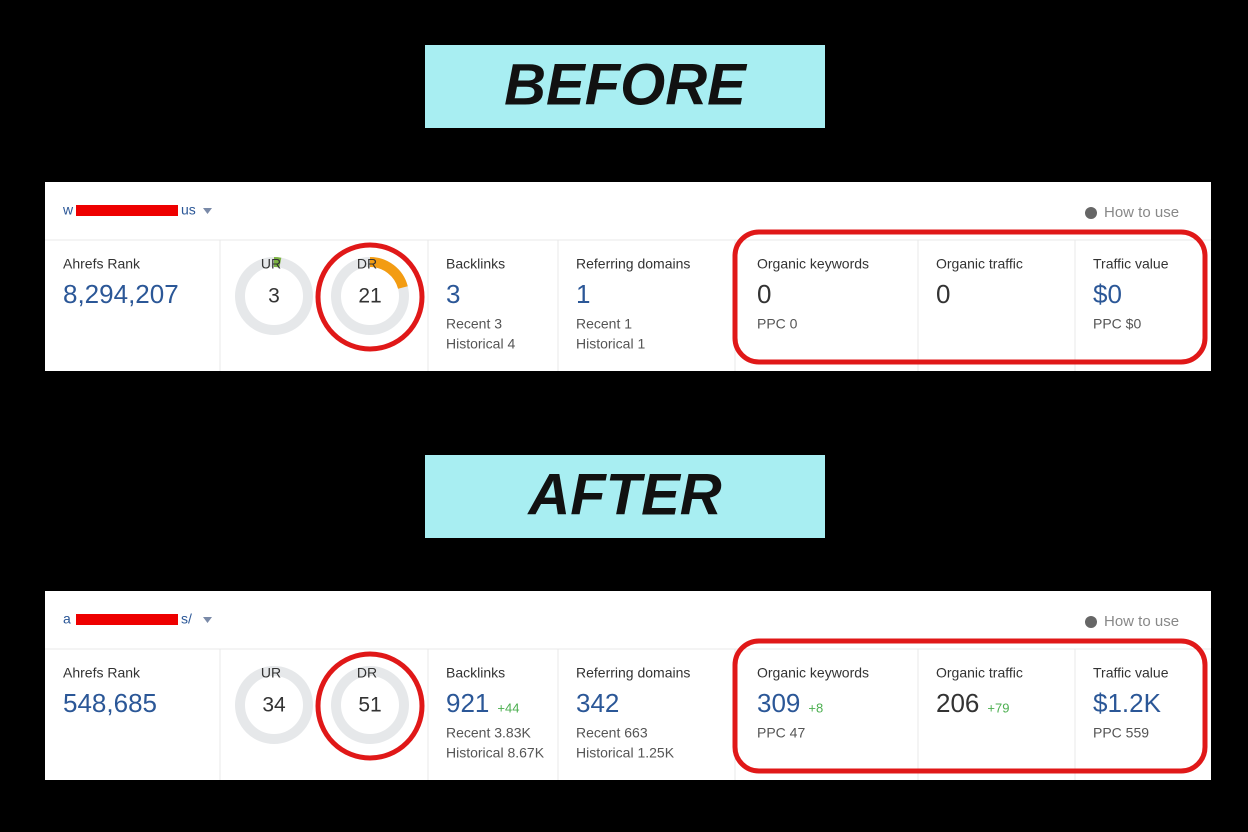 This screenshot has height=832, width=1248. I want to click on gauge-value: 34, so click(274, 705).